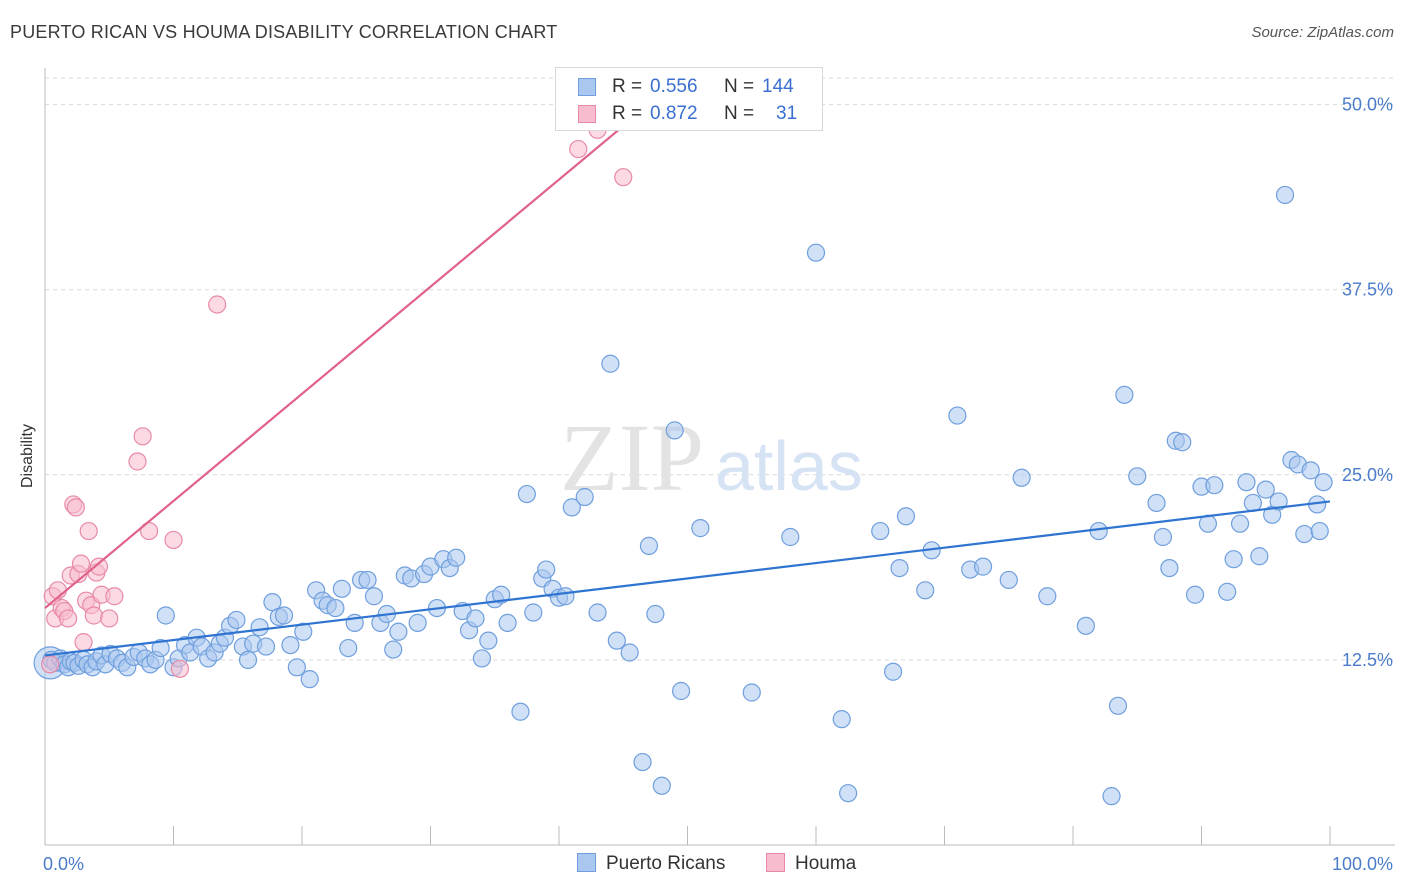 The height and width of the screenshot is (892, 1406). Describe the element at coordinates (826, 863) in the screenshot. I see `houma-legend-label: Houma` at that location.